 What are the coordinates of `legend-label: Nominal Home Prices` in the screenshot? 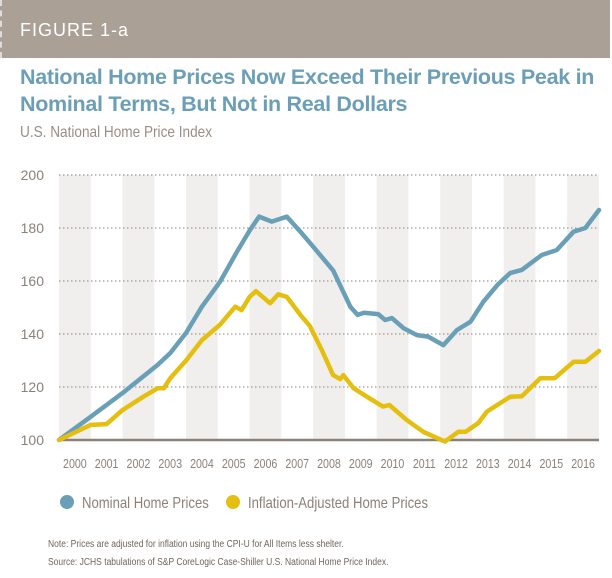 It's located at (145, 503).